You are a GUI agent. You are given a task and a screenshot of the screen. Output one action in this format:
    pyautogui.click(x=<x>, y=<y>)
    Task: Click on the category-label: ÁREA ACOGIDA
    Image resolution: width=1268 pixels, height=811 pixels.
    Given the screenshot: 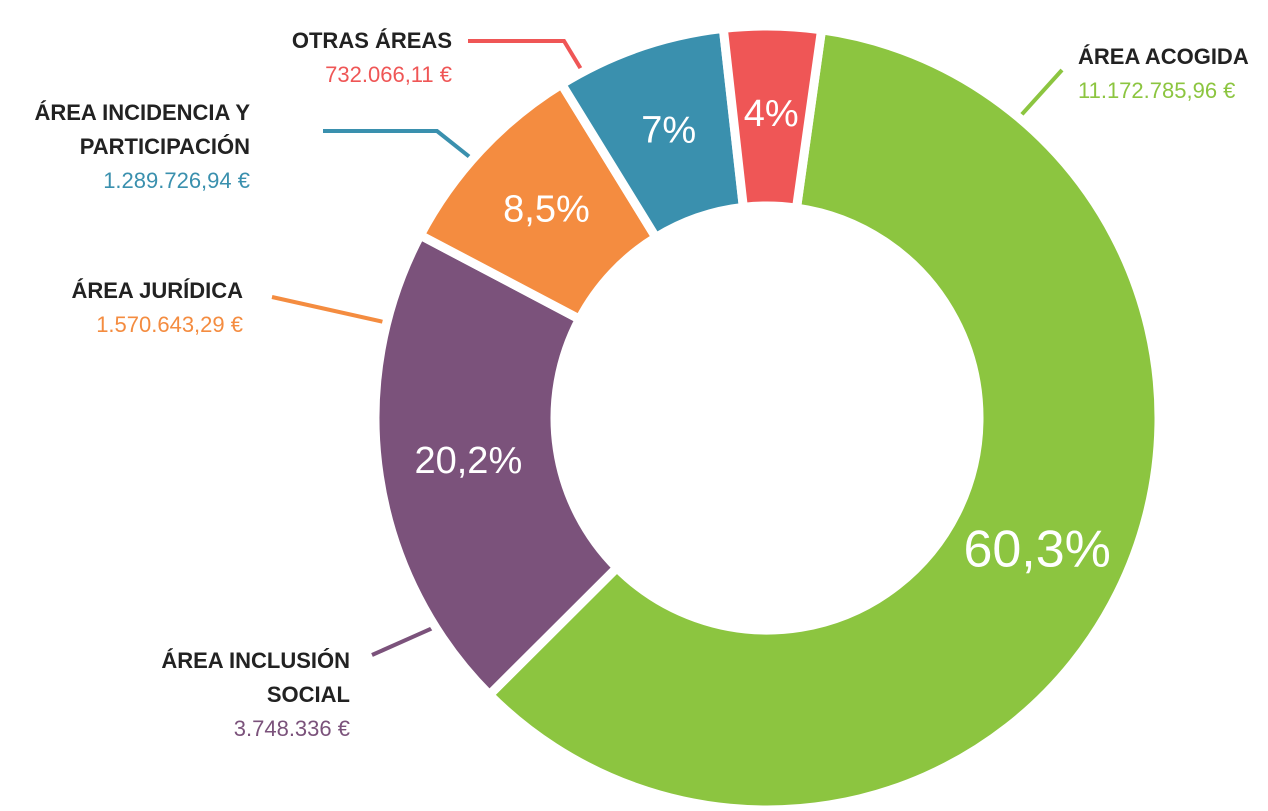 What is the action you would take?
    pyautogui.click(x=1163, y=56)
    